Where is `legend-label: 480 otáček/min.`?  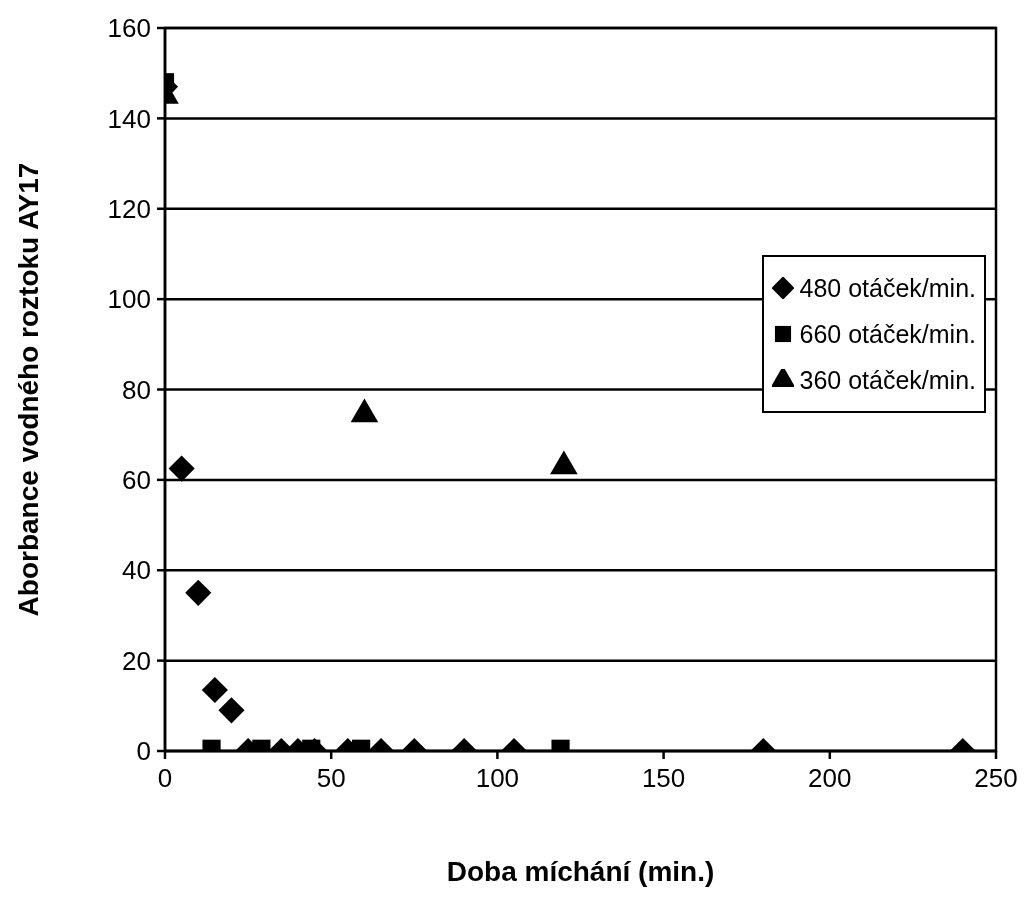
legend-label: 480 otáček/min. is located at coordinates (887, 288).